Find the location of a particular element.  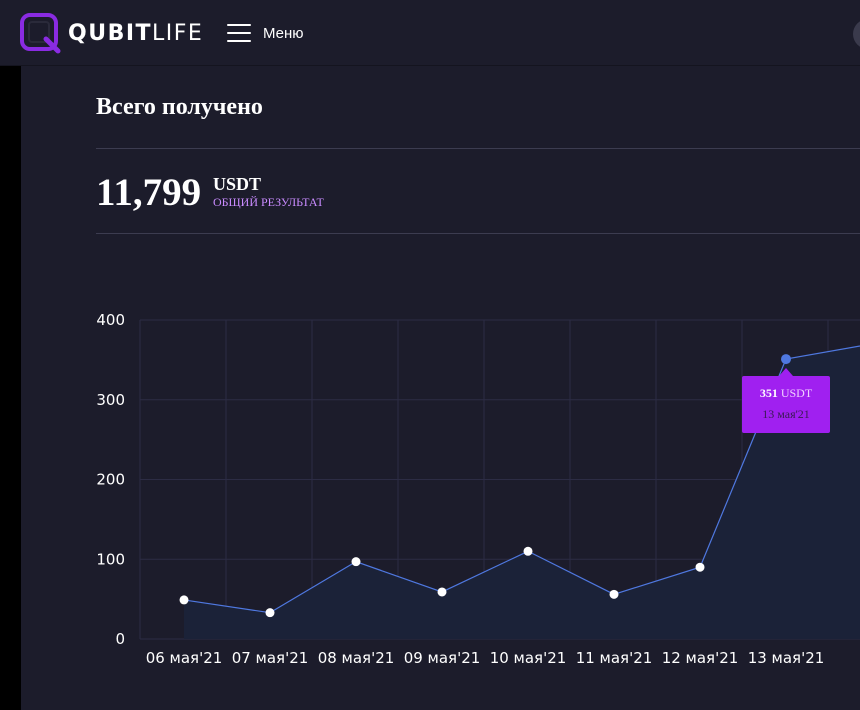

y-tick-label: 200 is located at coordinates (110, 480).